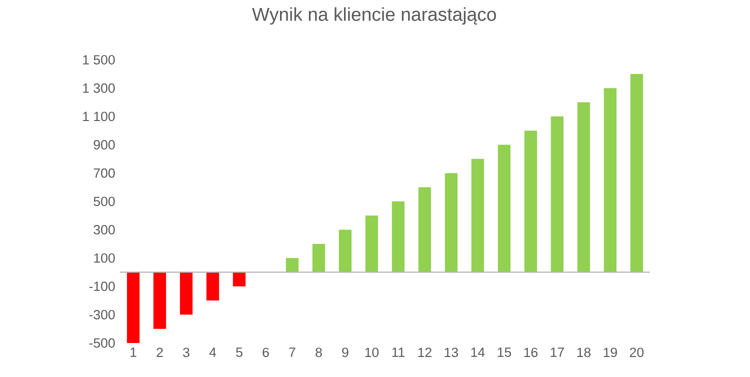  I want to click on y-tick-label: -100, so click(102, 287).